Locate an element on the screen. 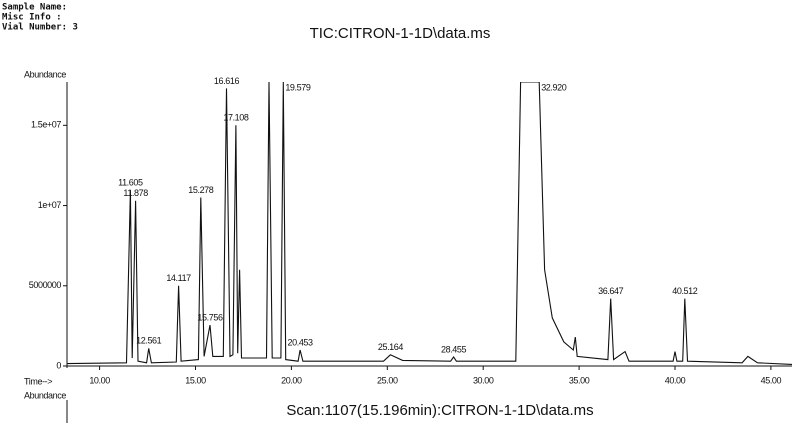  peak-label: 15.278 is located at coordinates (201, 190).